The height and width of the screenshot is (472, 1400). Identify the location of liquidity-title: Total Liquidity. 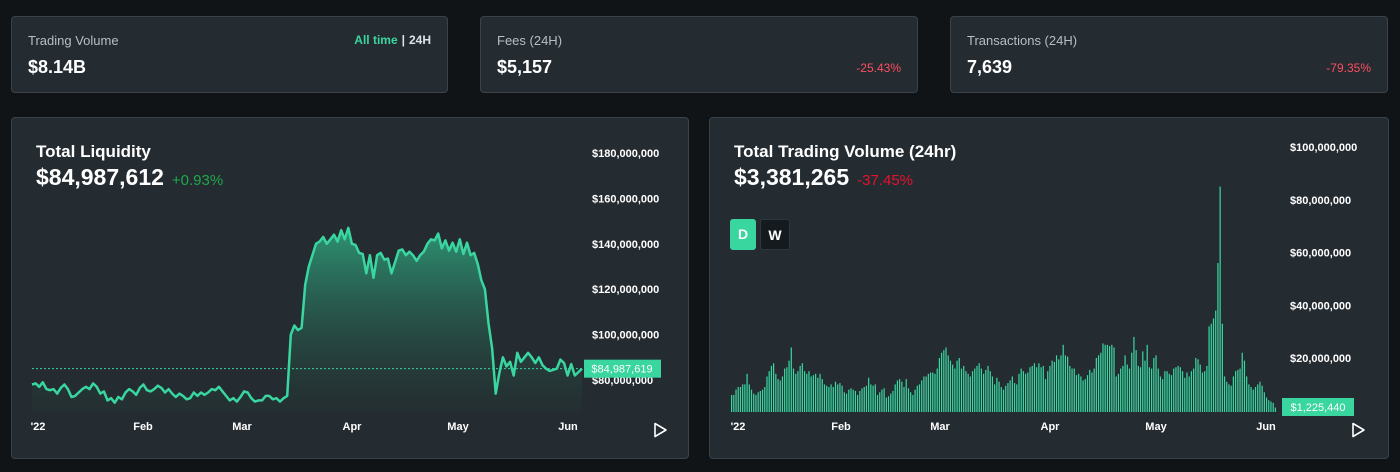
(93, 151).